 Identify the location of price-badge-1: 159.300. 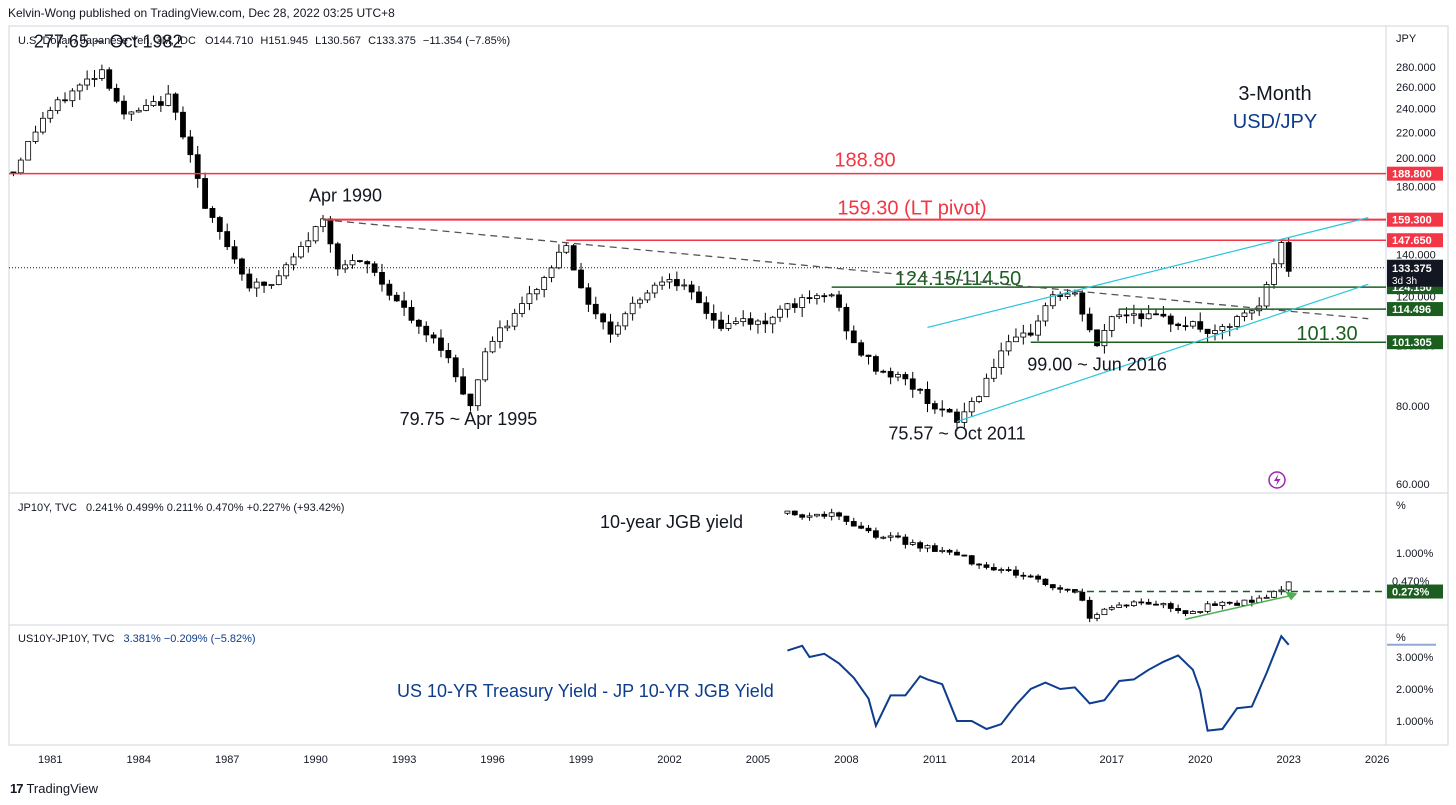
(1415, 219).